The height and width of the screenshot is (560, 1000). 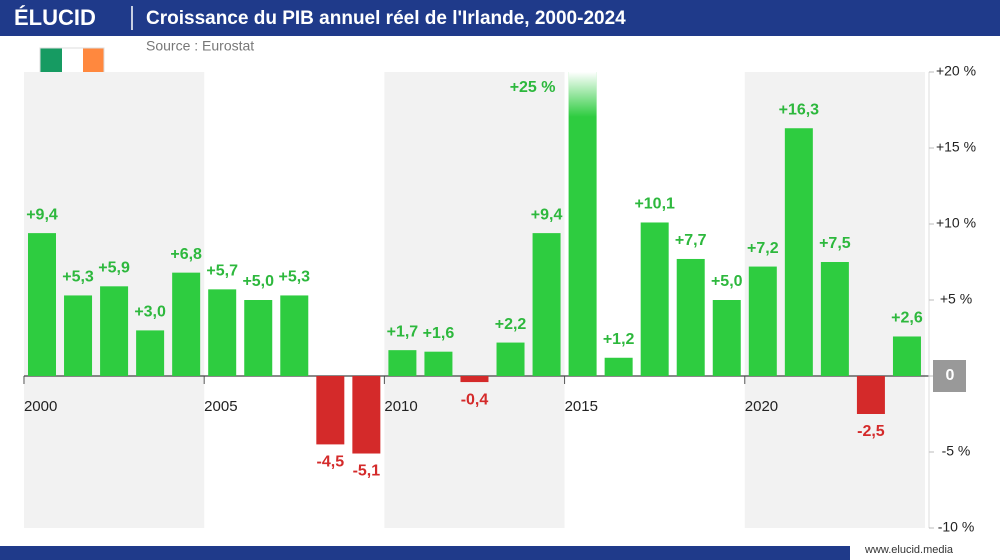 I want to click on y-tick-label: -5 %, so click(x=956, y=451).